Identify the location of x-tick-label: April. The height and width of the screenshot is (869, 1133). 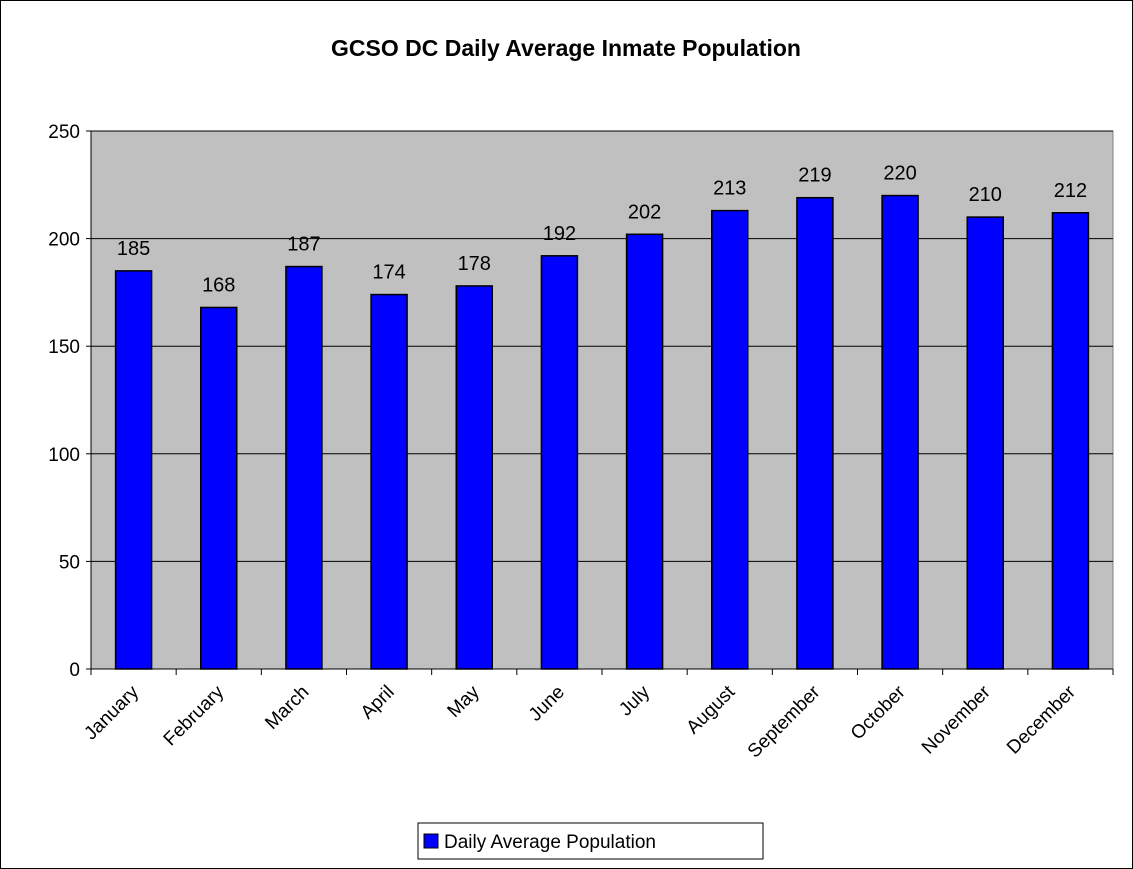
(378, 703).